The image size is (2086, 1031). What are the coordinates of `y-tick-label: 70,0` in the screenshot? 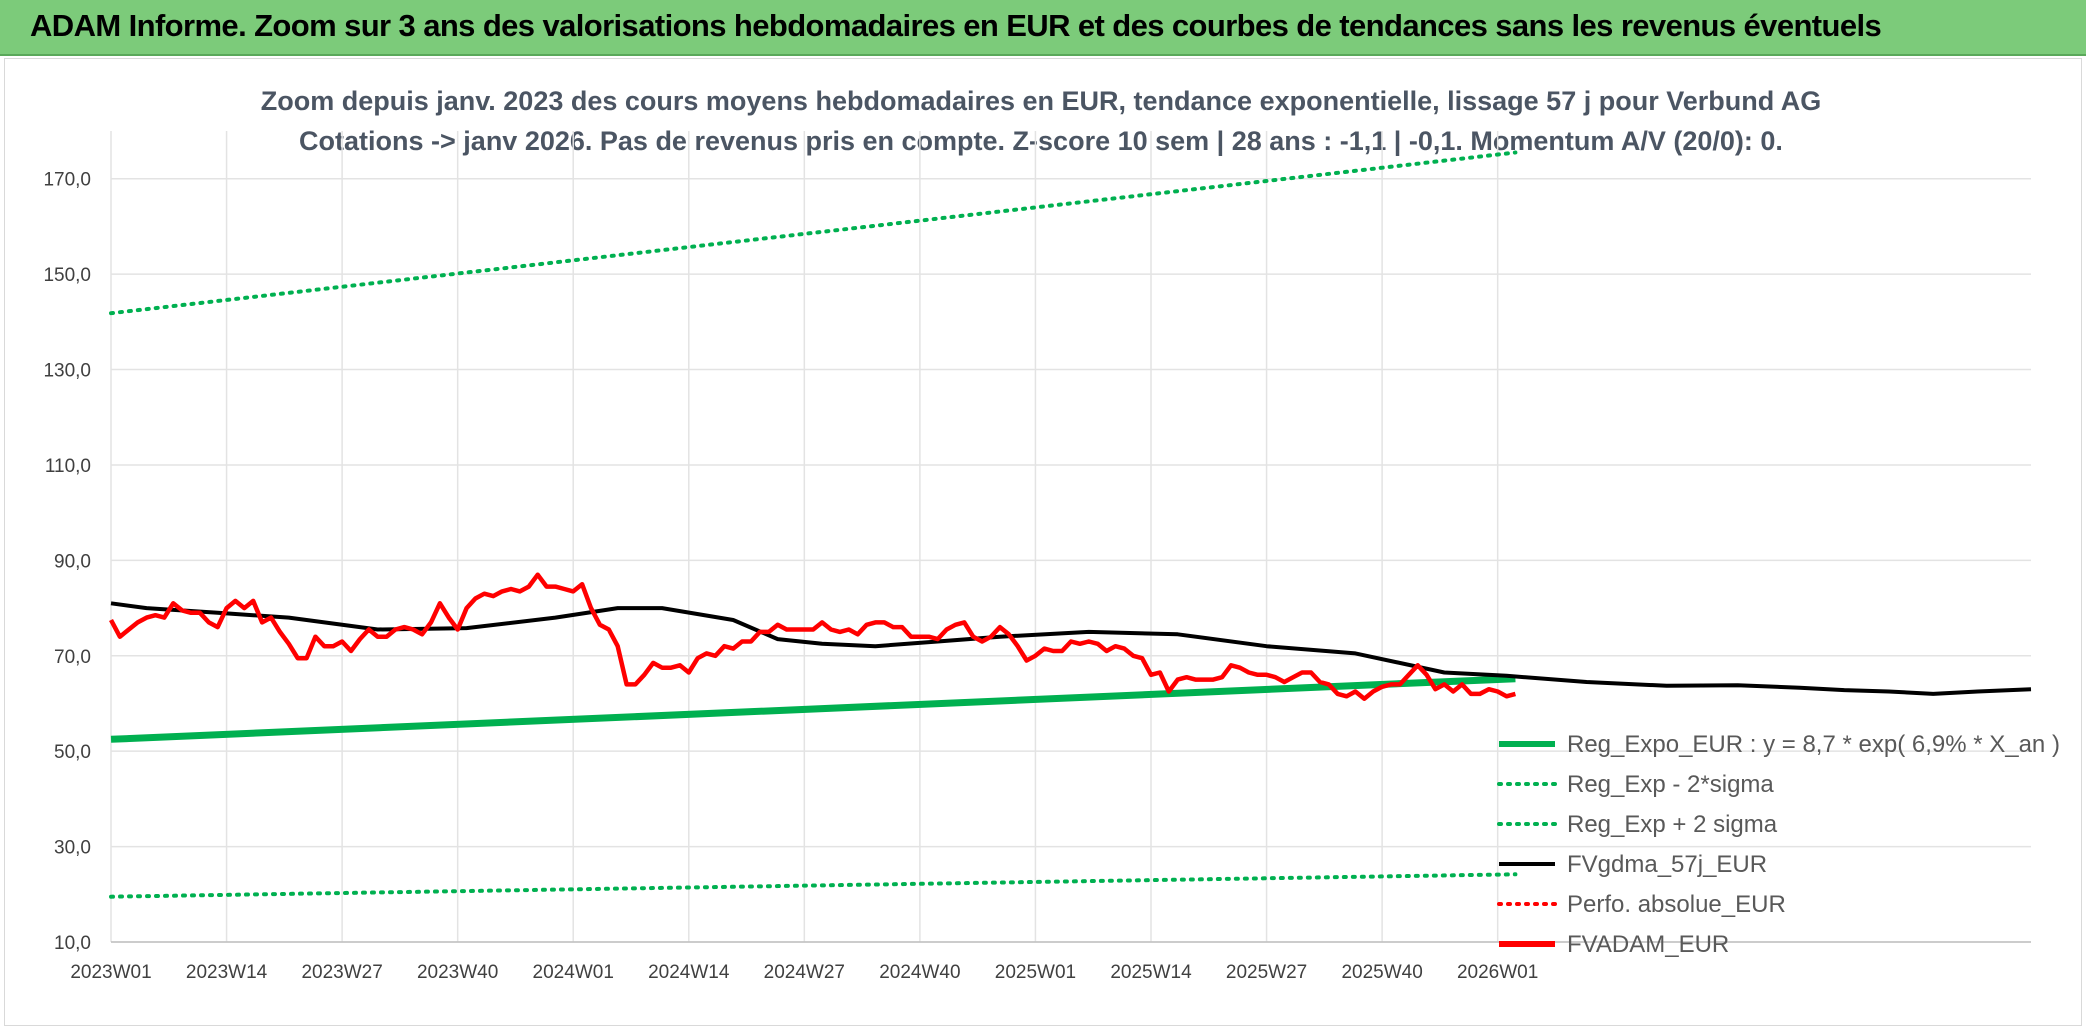 It's located at (72, 657).